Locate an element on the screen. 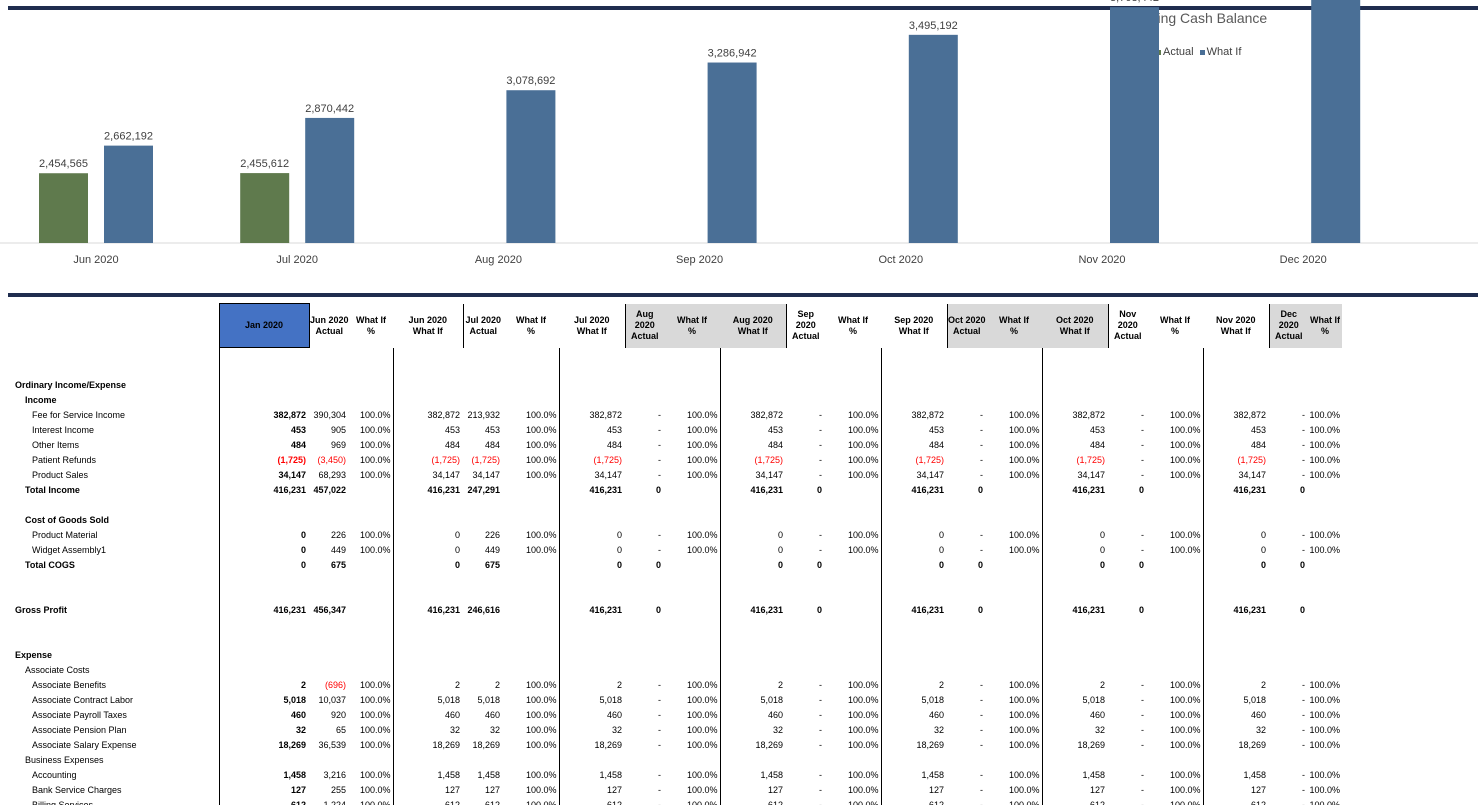  table-cell: 484 is located at coordinates (1074, 445).